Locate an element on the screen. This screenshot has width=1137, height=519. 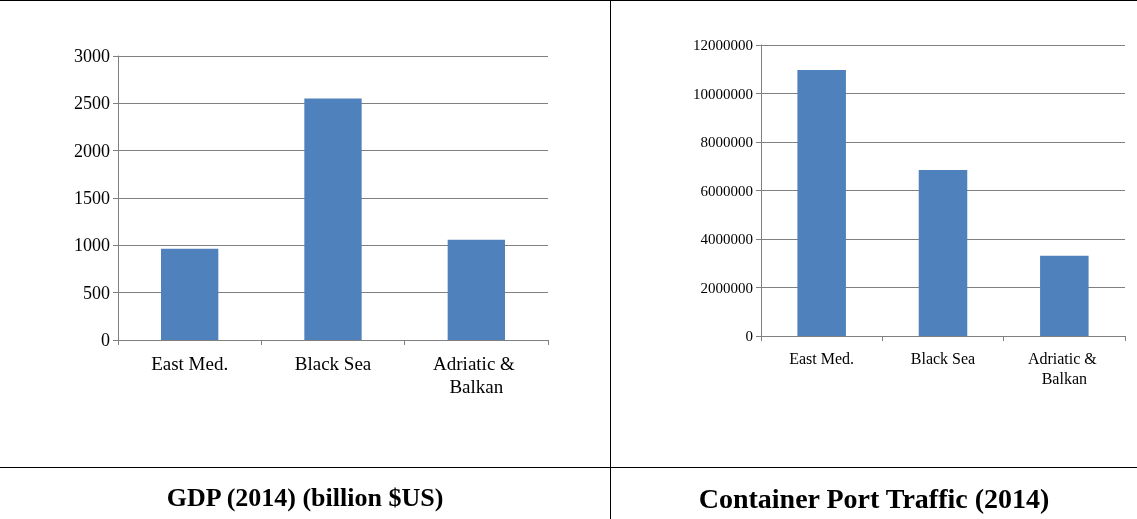
y-tick-label: 2000000 is located at coordinates (726, 287).